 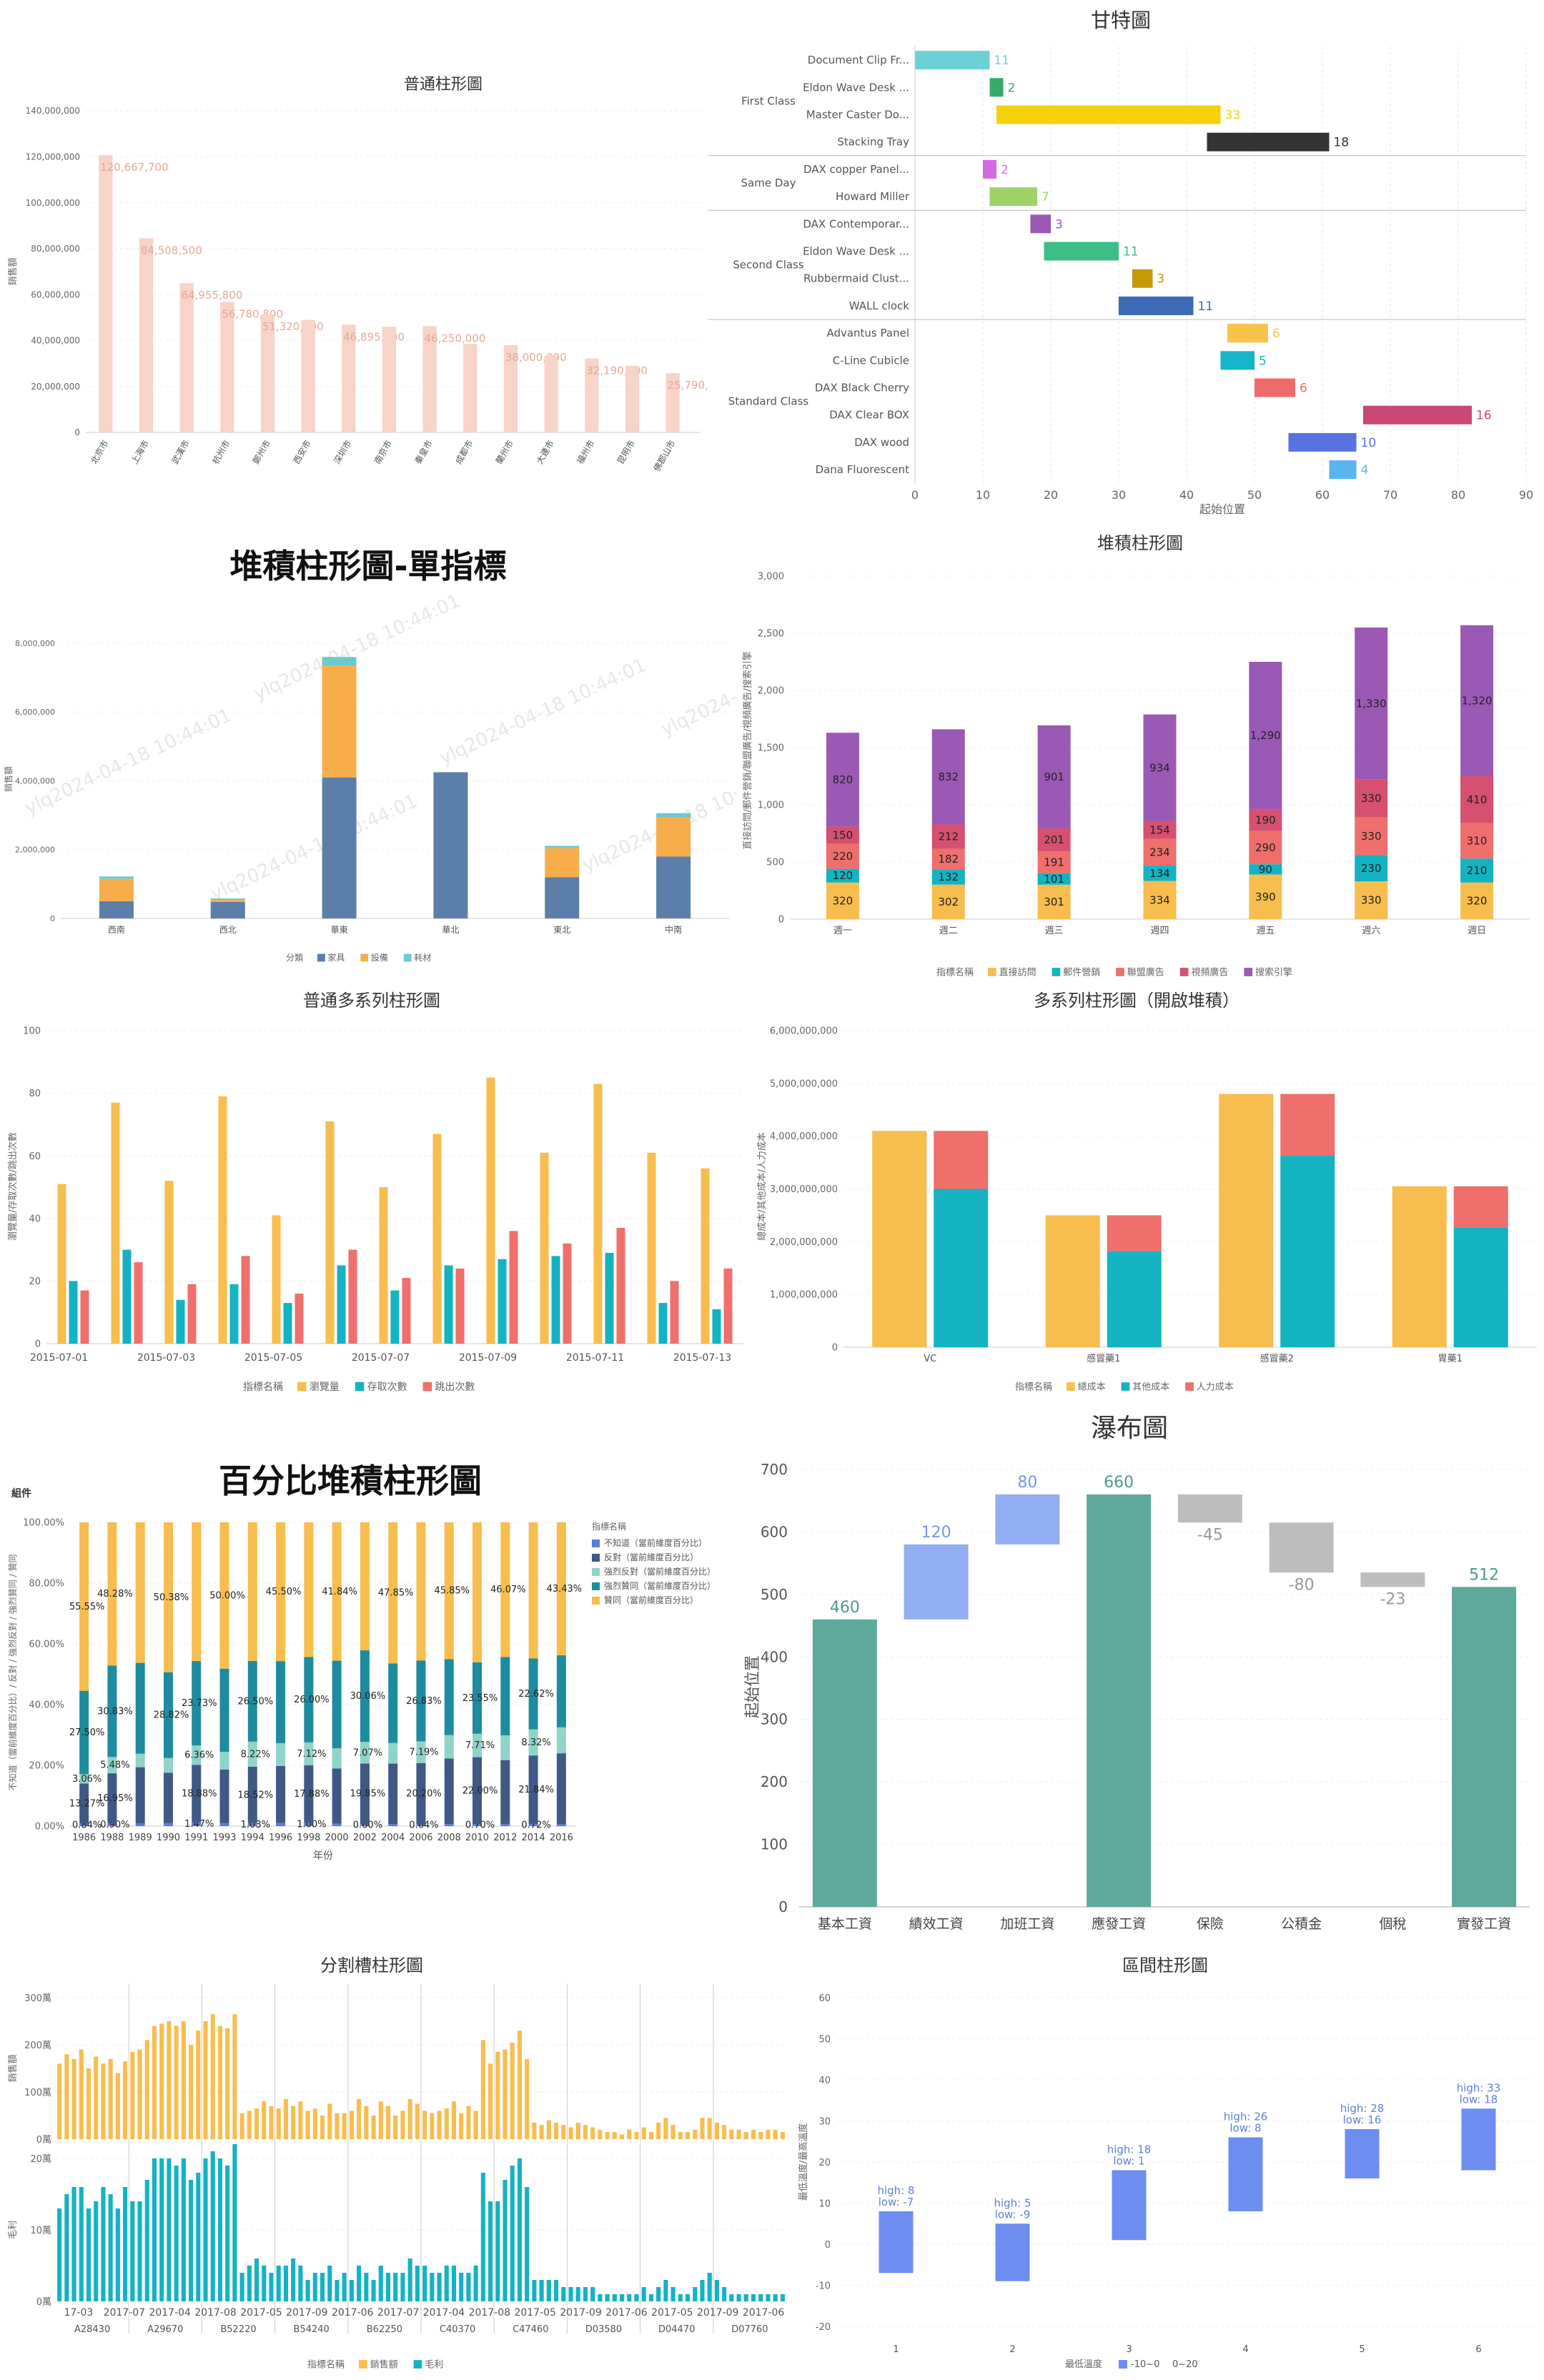 What do you see at coordinates (423, 452) in the screenshot?
I see `x-tick-label: 秦皇市` at bounding box center [423, 452].